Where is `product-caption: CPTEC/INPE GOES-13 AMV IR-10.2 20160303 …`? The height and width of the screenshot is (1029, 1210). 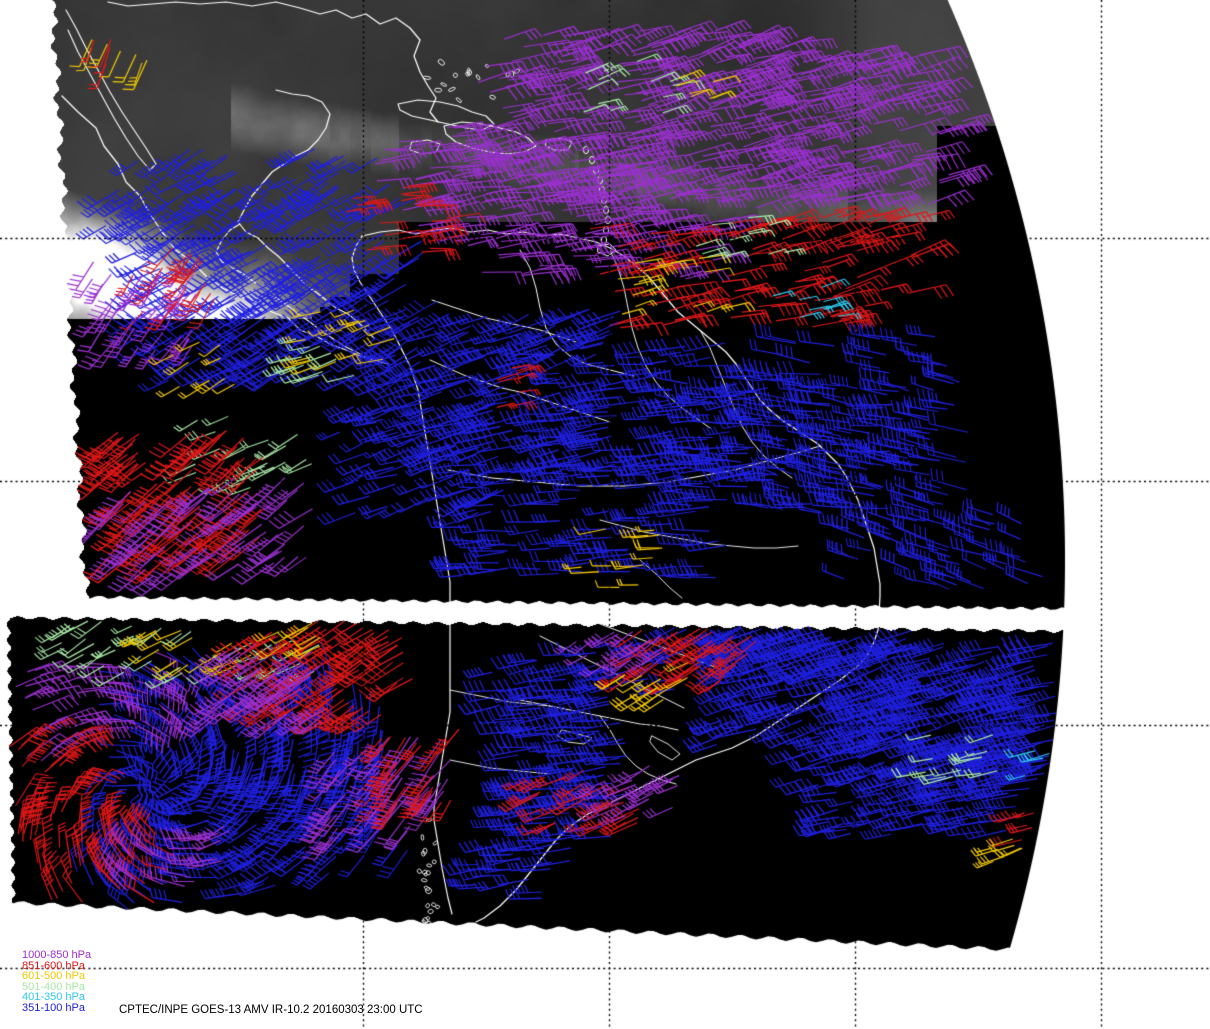 product-caption: CPTEC/INPE GOES-13 AMV IR-10.2 20160303 … is located at coordinates (271, 1010).